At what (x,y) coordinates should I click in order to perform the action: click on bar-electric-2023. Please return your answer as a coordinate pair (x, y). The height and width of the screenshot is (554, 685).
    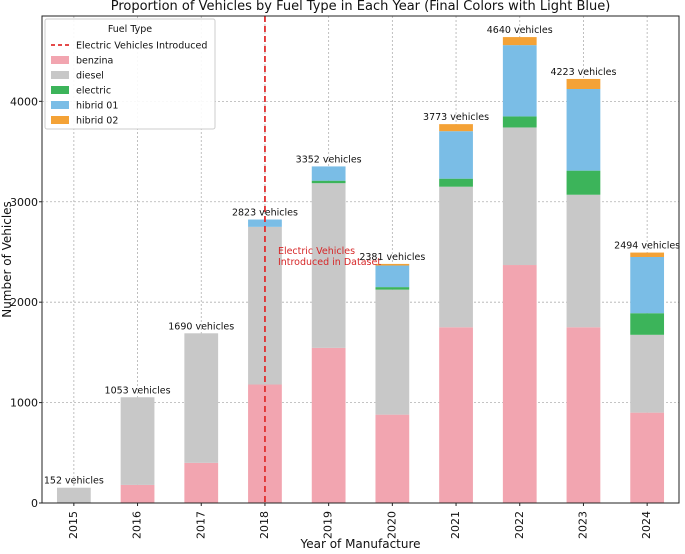
    Looking at the image, I should click on (583, 182).